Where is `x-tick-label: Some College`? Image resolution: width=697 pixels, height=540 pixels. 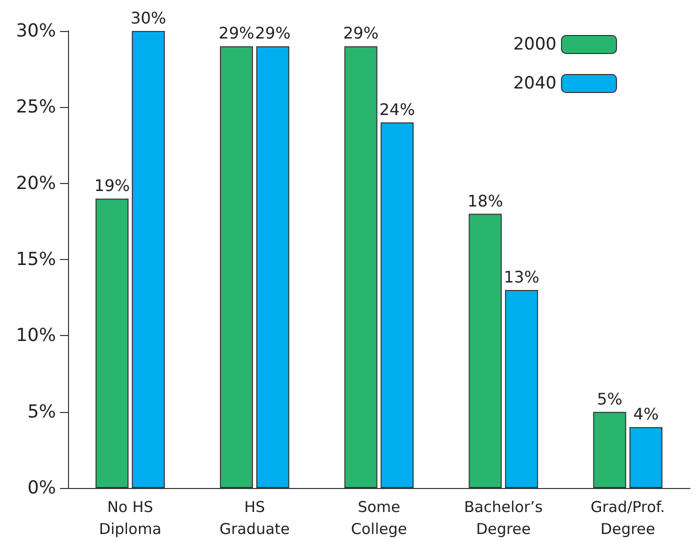 x-tick-label: Some College is located at coordinates (379, 518).